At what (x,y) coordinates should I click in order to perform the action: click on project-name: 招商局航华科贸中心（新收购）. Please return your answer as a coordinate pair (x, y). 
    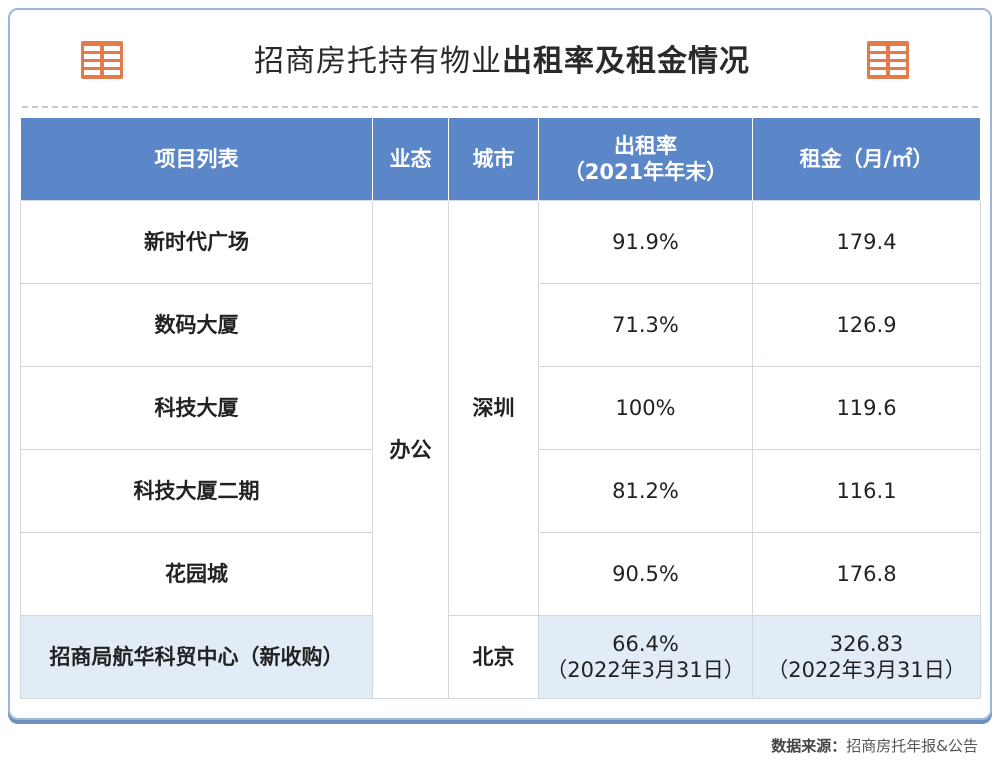
    Looking at the image, I should click on (196, 657).